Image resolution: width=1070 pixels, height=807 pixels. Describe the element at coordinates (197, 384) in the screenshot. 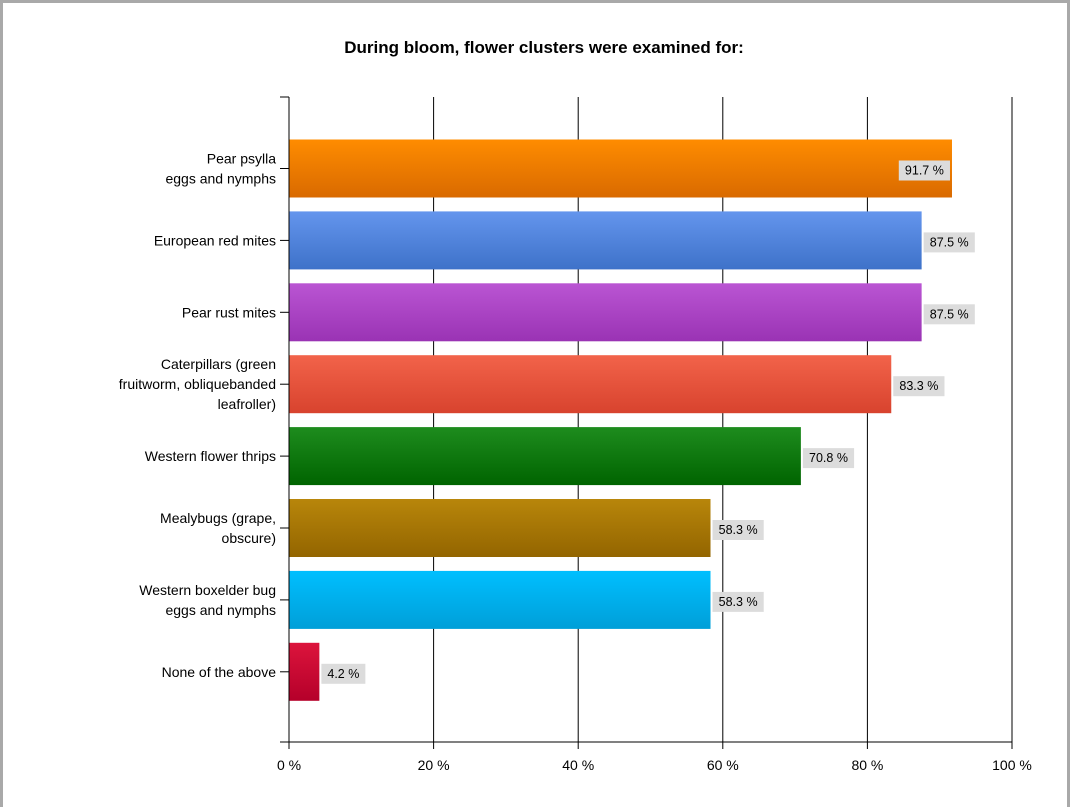

I see `category-label: fruitworm, obliquebanded` at that location.